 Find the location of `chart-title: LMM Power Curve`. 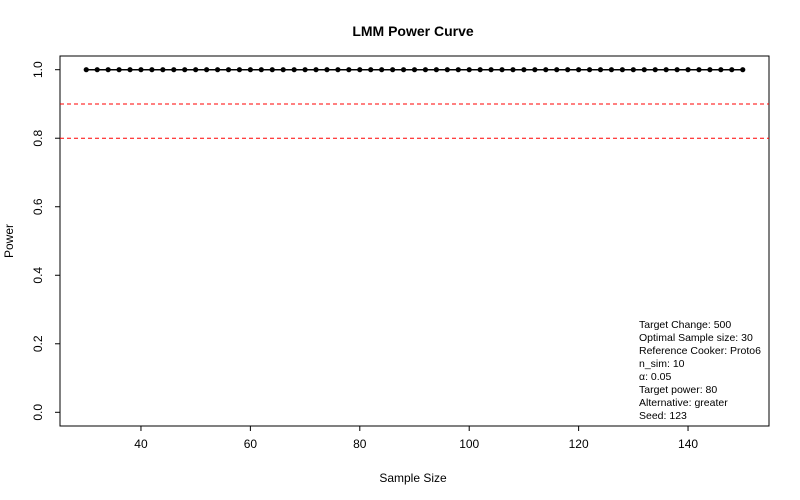

chart-title: LMM Power Curve is located at coordinates (413, 31).